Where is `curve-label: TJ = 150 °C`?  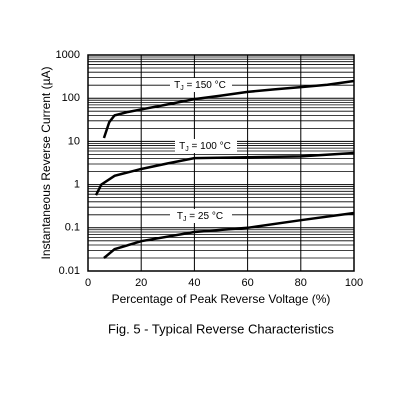
curve-label: TJ = 150 °C is located at coordinates (200, 86).